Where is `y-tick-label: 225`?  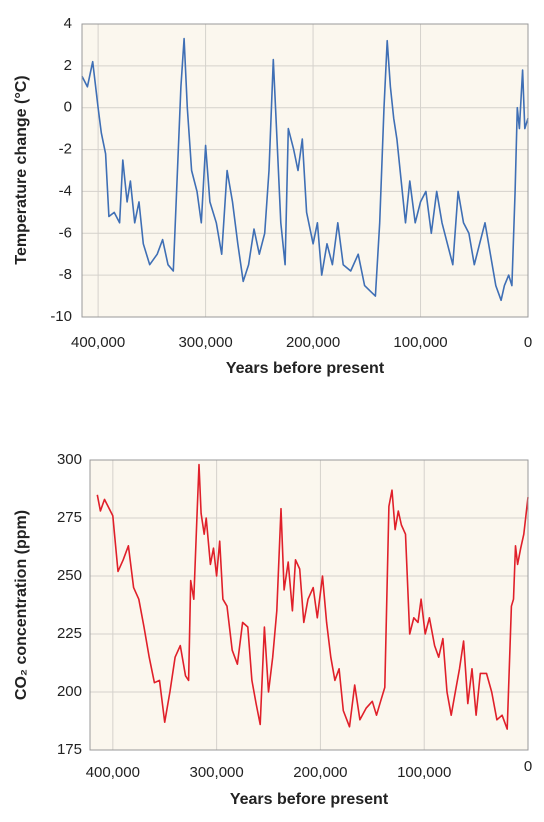
y-tick-label: 225 is located at coordinates (69, 633).